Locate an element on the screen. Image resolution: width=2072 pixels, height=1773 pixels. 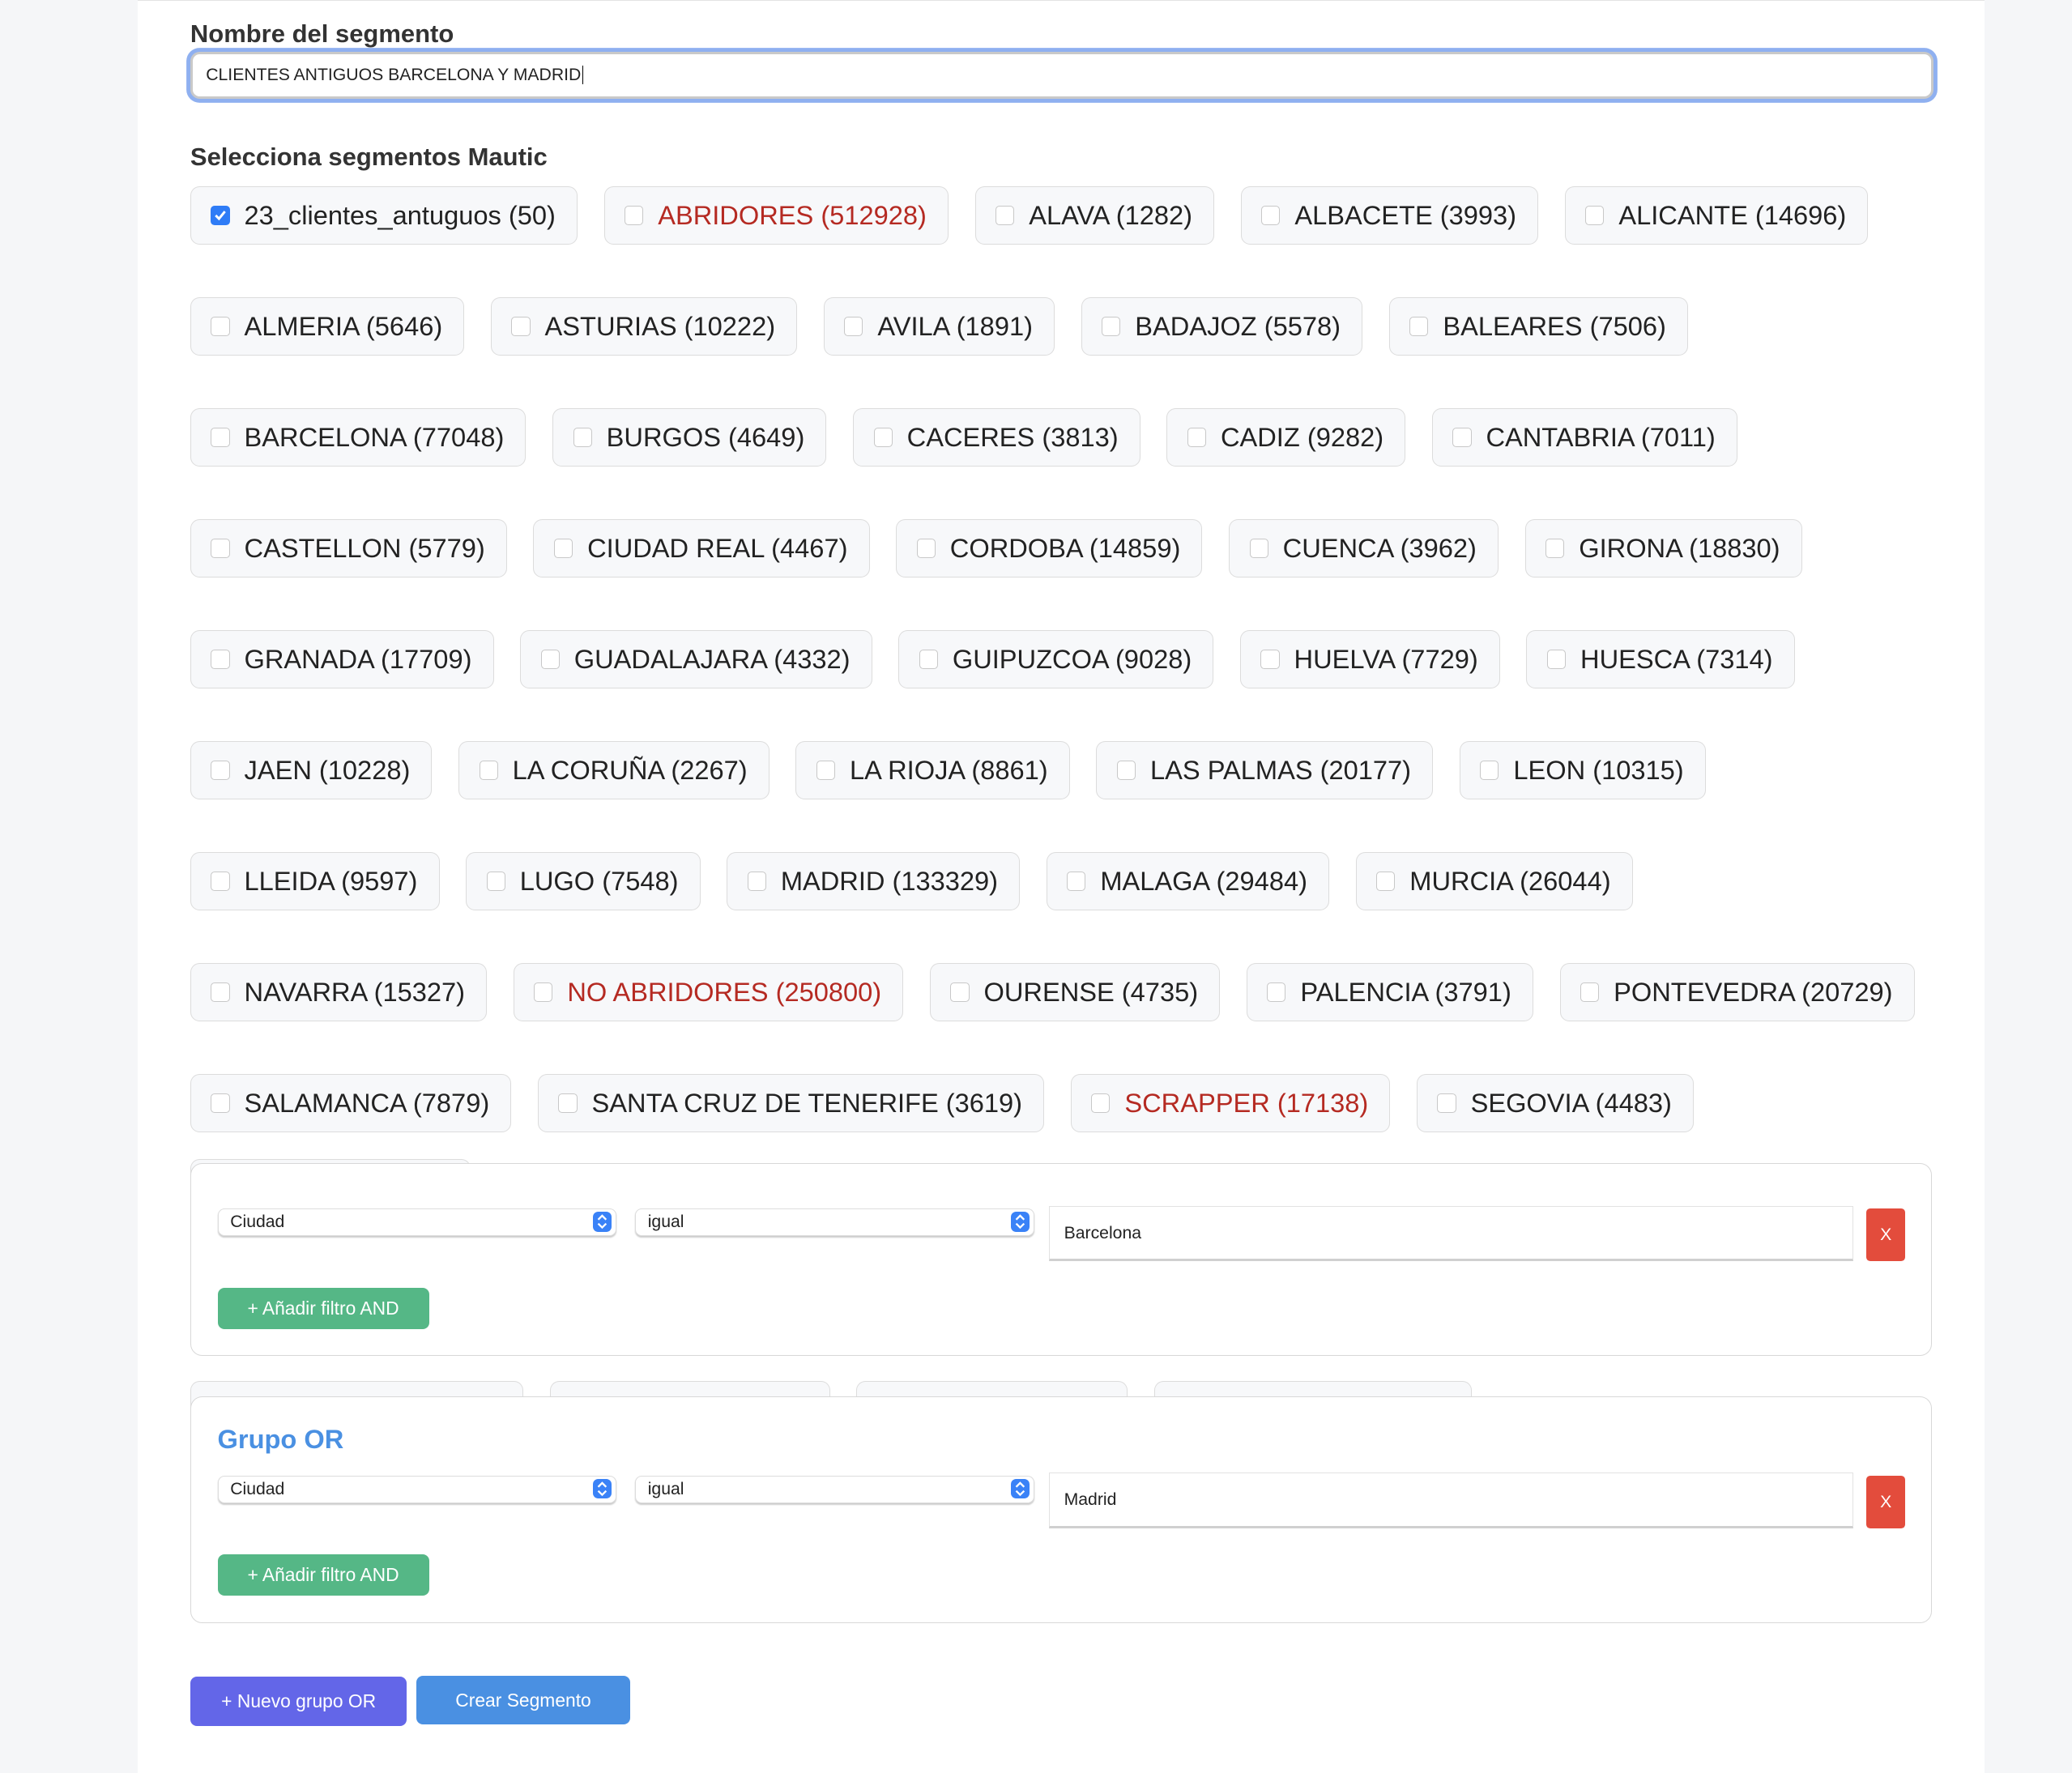
segment-checkbox-item: HUELVA (7729) is located at coordinates (1370, 659).